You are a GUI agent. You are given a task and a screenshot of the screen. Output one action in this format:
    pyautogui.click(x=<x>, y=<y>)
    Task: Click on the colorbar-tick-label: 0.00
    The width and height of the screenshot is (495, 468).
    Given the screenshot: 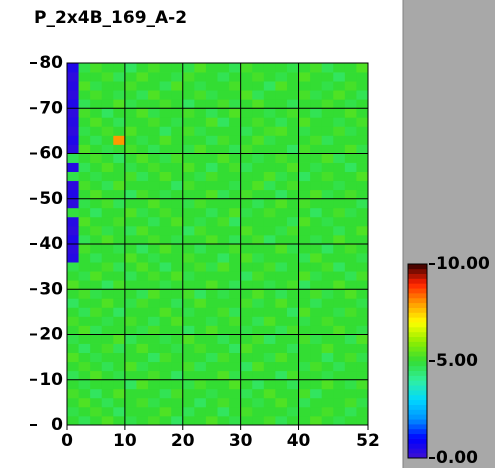 What is the action you would take?
    pyautogui.click(x=457, y=458)
    